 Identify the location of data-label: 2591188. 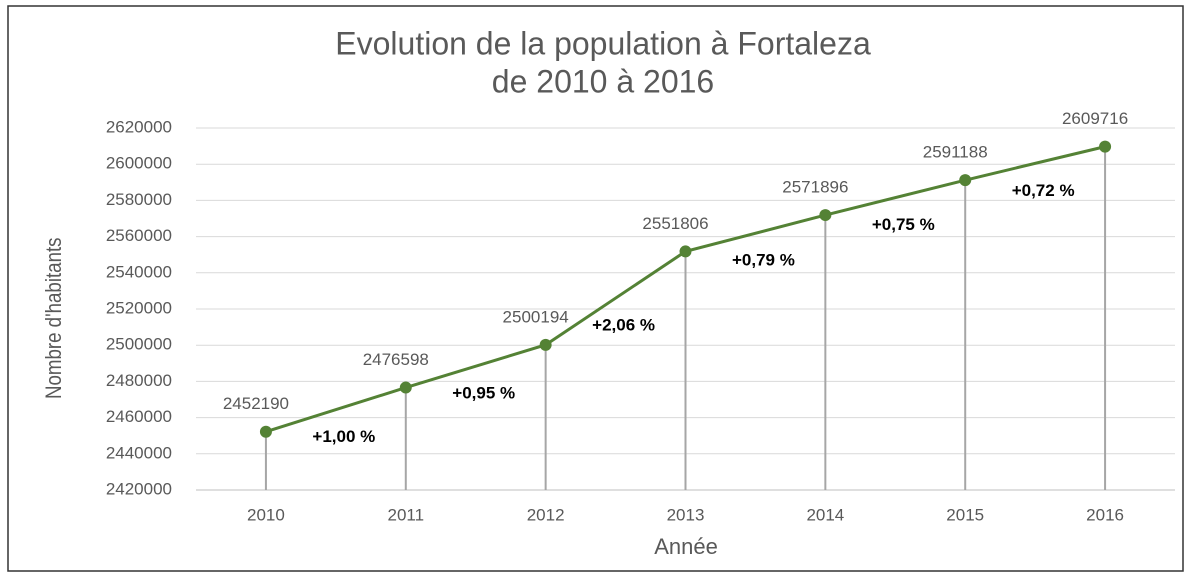
(955, 152).